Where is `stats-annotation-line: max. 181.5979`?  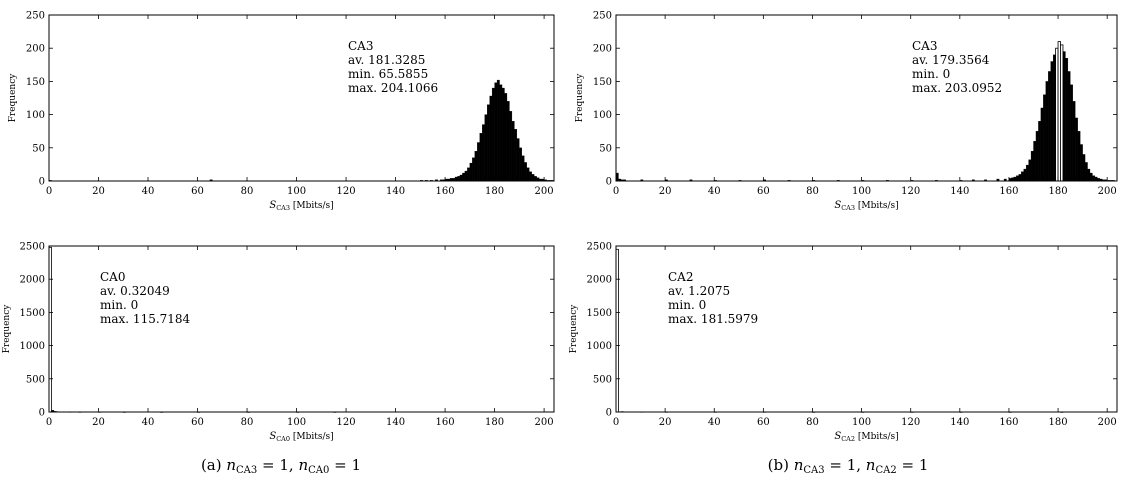
stats-annotation-line: max. 181.5979 is located at coordinates (713, 319).